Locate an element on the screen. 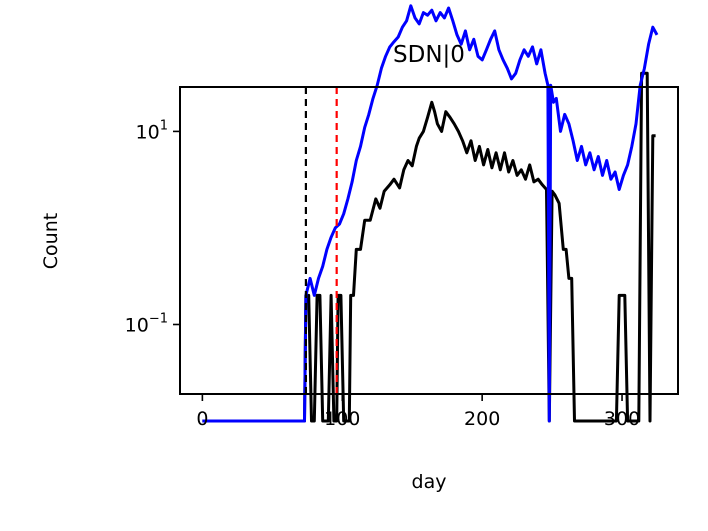  y-axis: 10¹ 10⁻¹ is located at coordinates (152, 227).